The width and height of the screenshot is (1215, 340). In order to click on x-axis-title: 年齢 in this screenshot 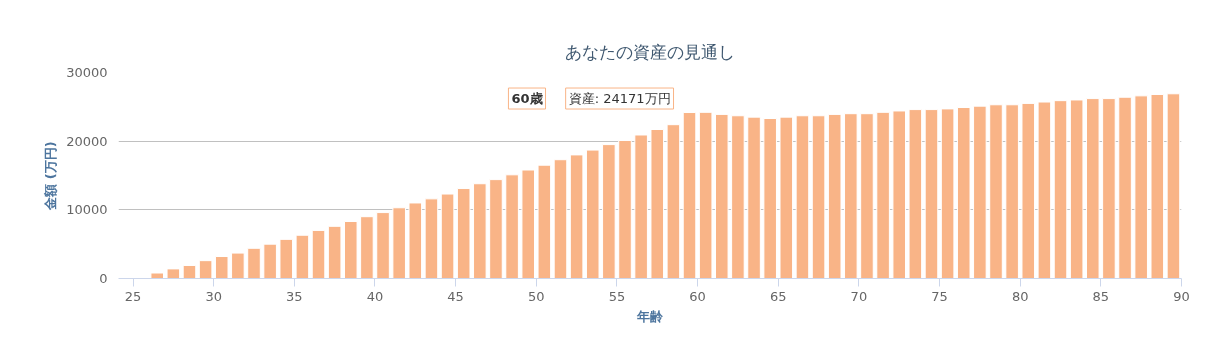, I will do `click(650, 316)`.